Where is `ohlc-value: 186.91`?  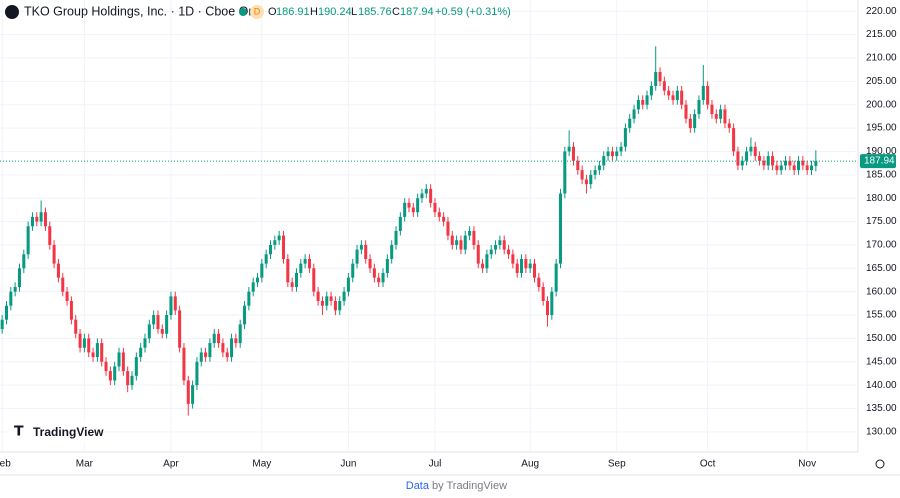 ohlc-value: 186.91 is located at coordinates (293, 12).